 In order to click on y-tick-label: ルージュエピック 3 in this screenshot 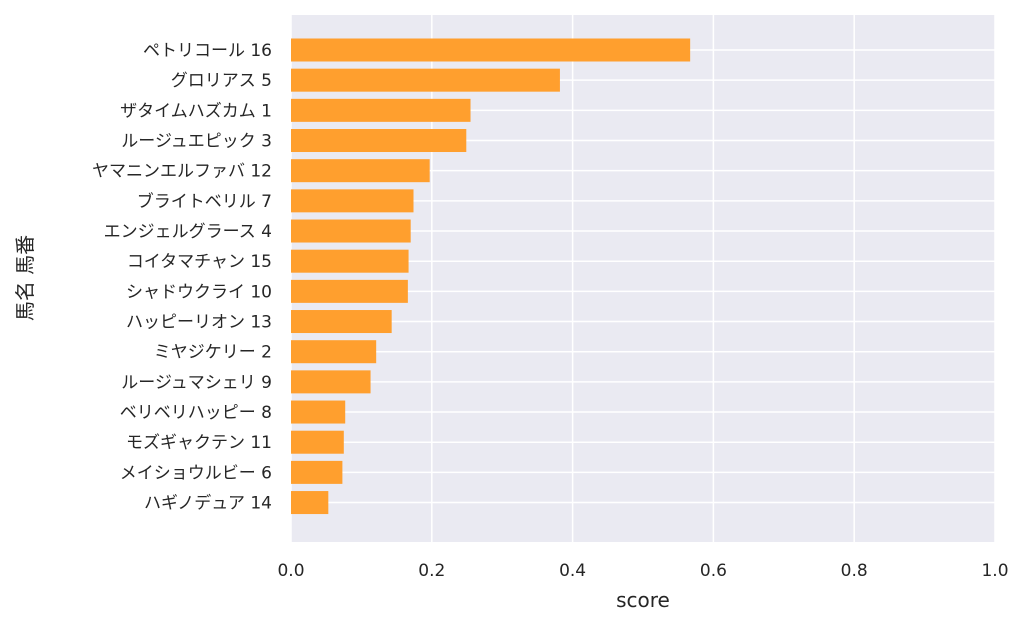, I will do `click(196, 142)`.